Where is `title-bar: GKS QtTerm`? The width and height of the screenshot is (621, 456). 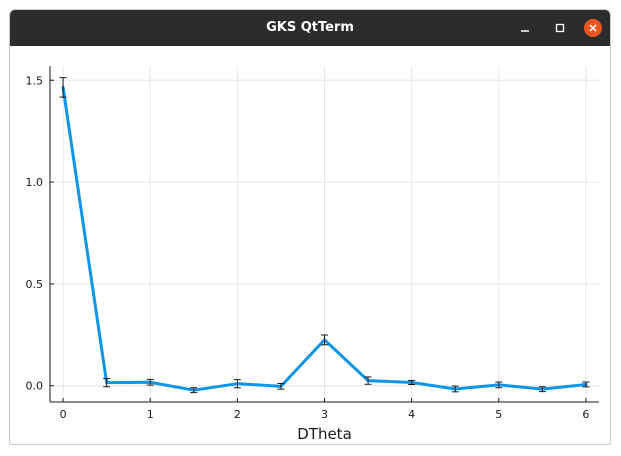 title-bar: GKS QtTerm is located at coordinates (310, 28).